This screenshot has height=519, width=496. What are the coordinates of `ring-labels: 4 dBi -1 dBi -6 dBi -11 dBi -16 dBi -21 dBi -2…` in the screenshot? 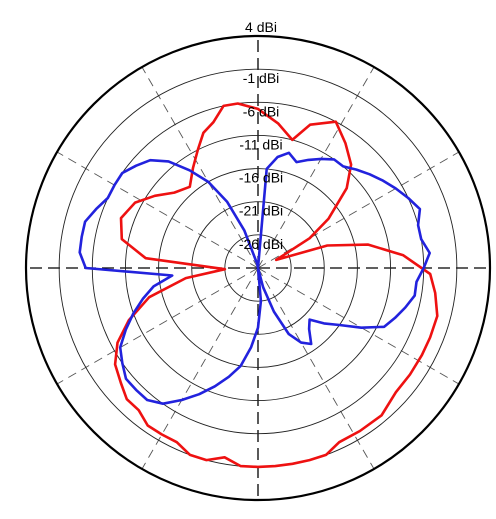 It's located at (261, 135).